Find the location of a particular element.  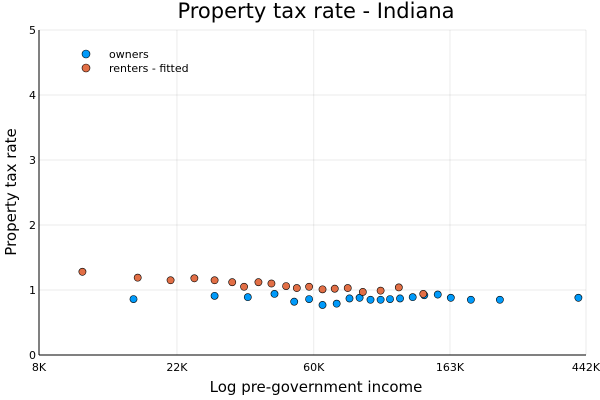

y-tick-label: 2 is located at coordinates (32, 225).